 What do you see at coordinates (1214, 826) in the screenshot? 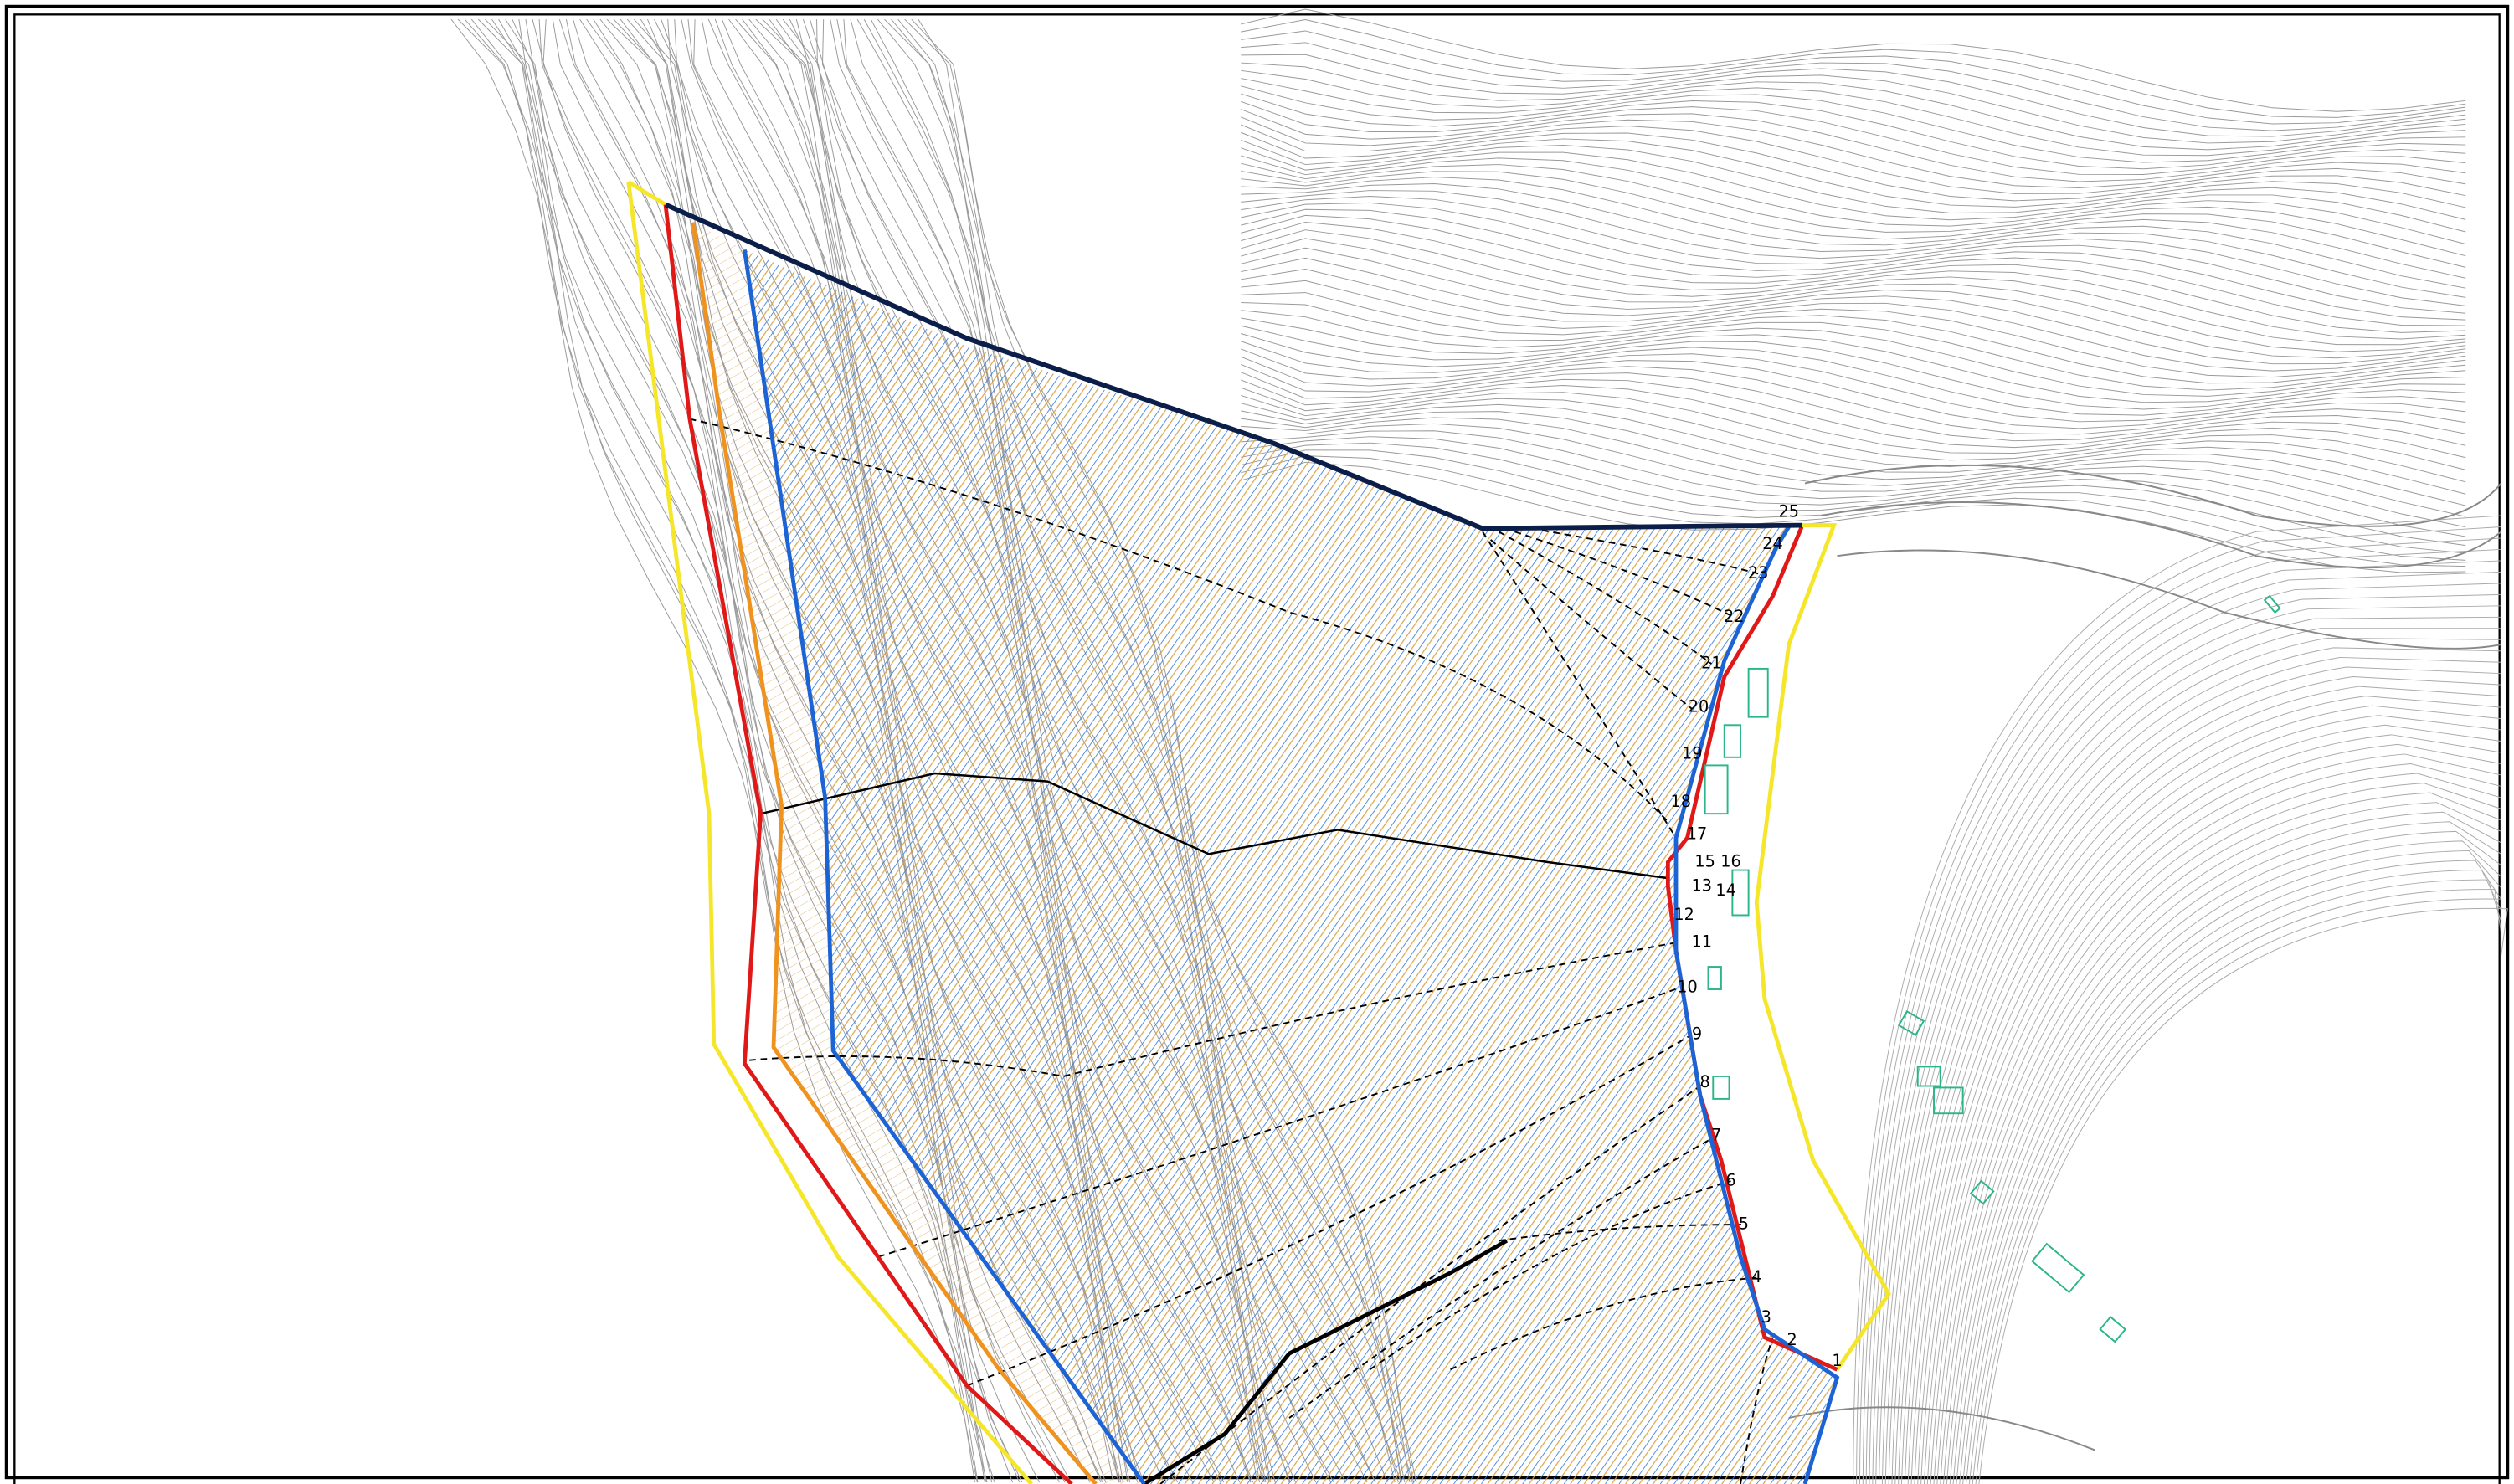
I see `section-line` at bounding box center [1214, 826].